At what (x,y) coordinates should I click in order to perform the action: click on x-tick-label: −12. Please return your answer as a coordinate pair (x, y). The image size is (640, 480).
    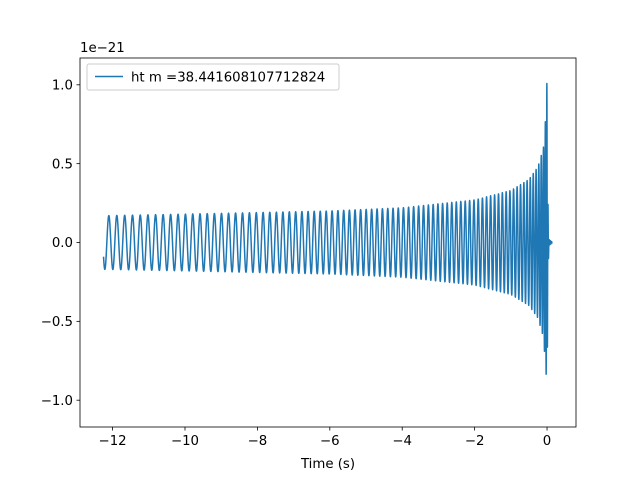
    Looking at the image, I should click on (113, 441).